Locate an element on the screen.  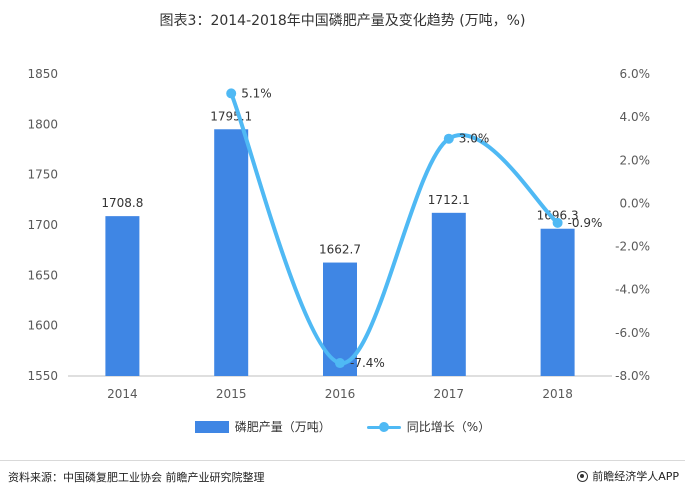
y-left-tick-label: 1750 is located at coordinates (42, 175).